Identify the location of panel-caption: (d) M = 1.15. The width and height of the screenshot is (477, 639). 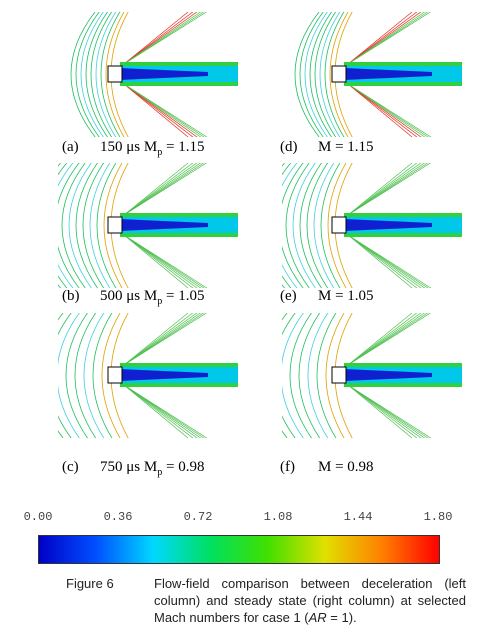
(327, 147).